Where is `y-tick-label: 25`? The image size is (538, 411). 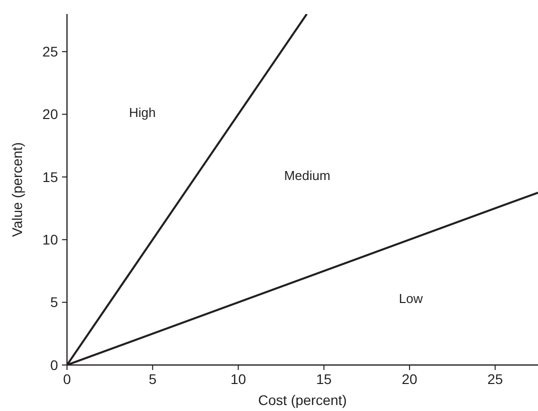
y-tick-label: 25 is located at coordinates (50, 52).